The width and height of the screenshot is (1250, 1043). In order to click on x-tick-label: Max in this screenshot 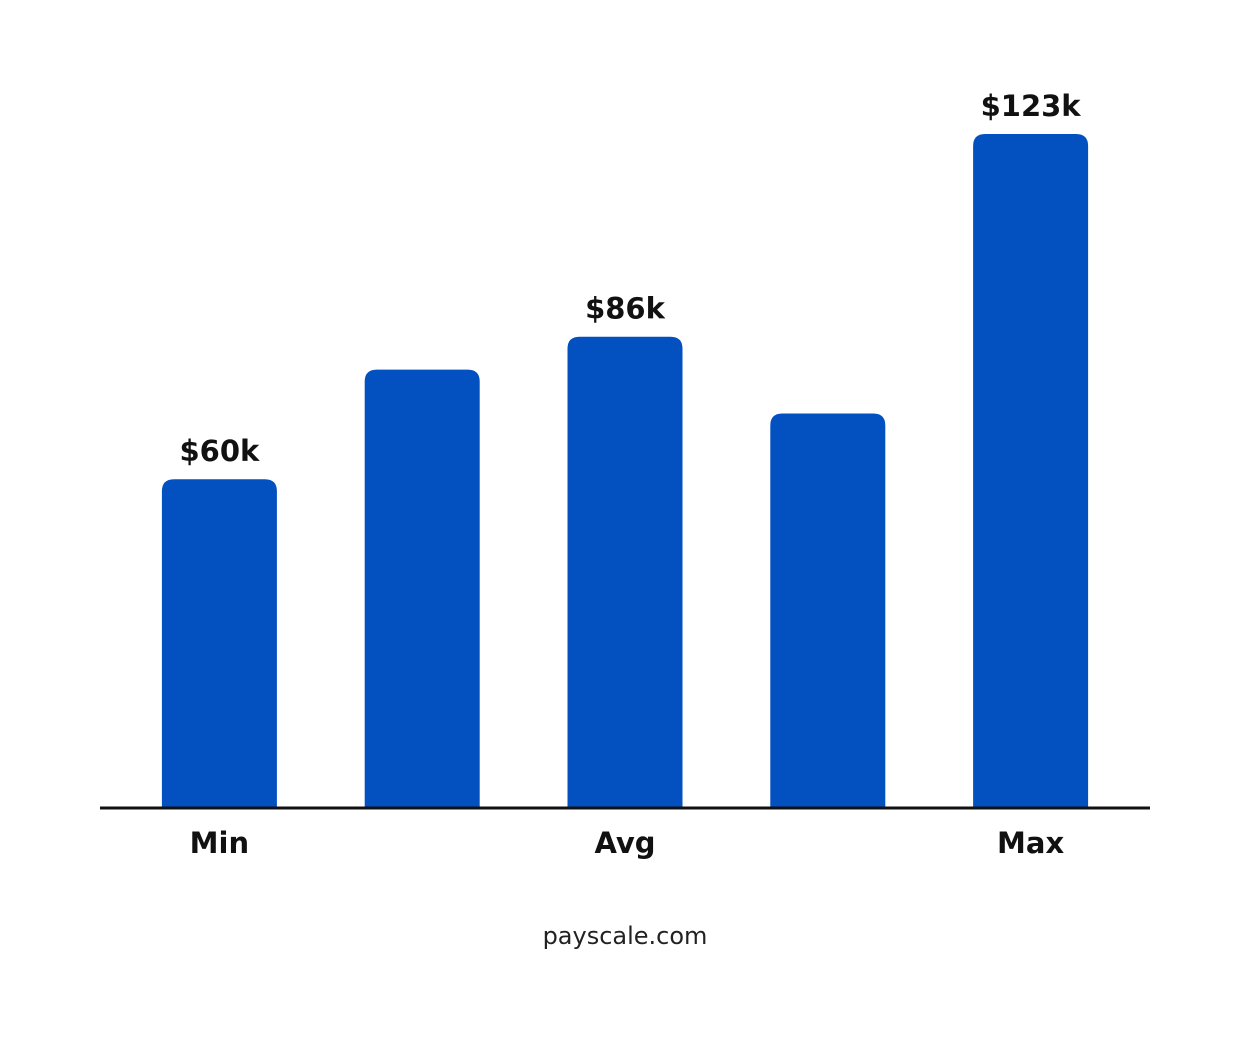, I will do `click(1030, 843)`.